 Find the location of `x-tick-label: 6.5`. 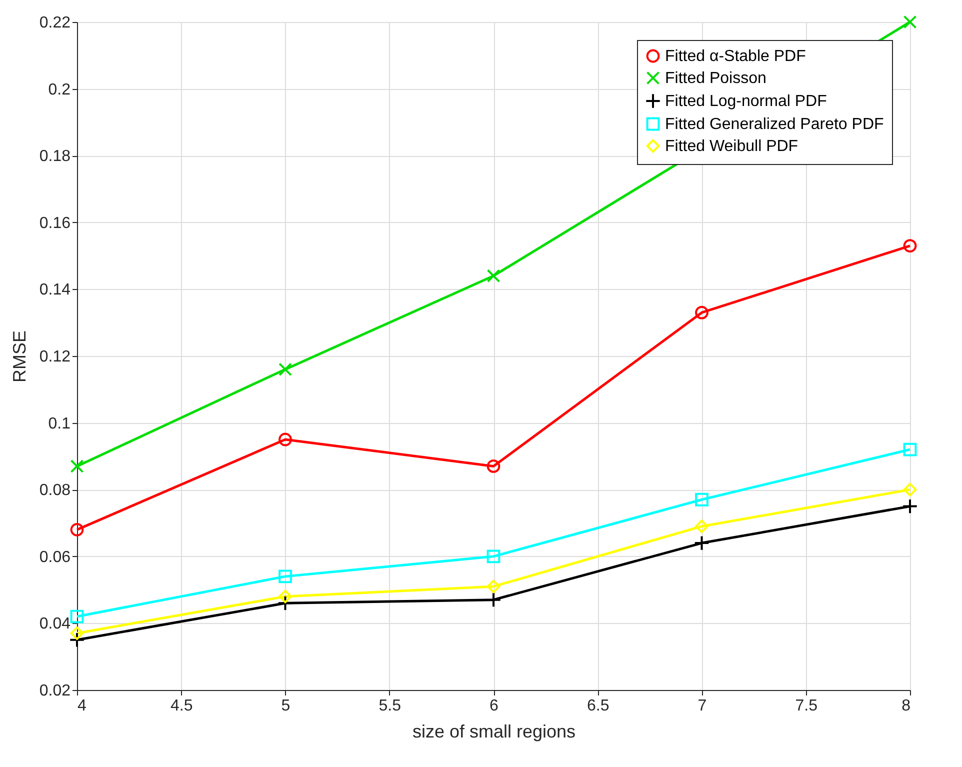

x-tick-label: 6.5 is located at coordinates (598, 706).